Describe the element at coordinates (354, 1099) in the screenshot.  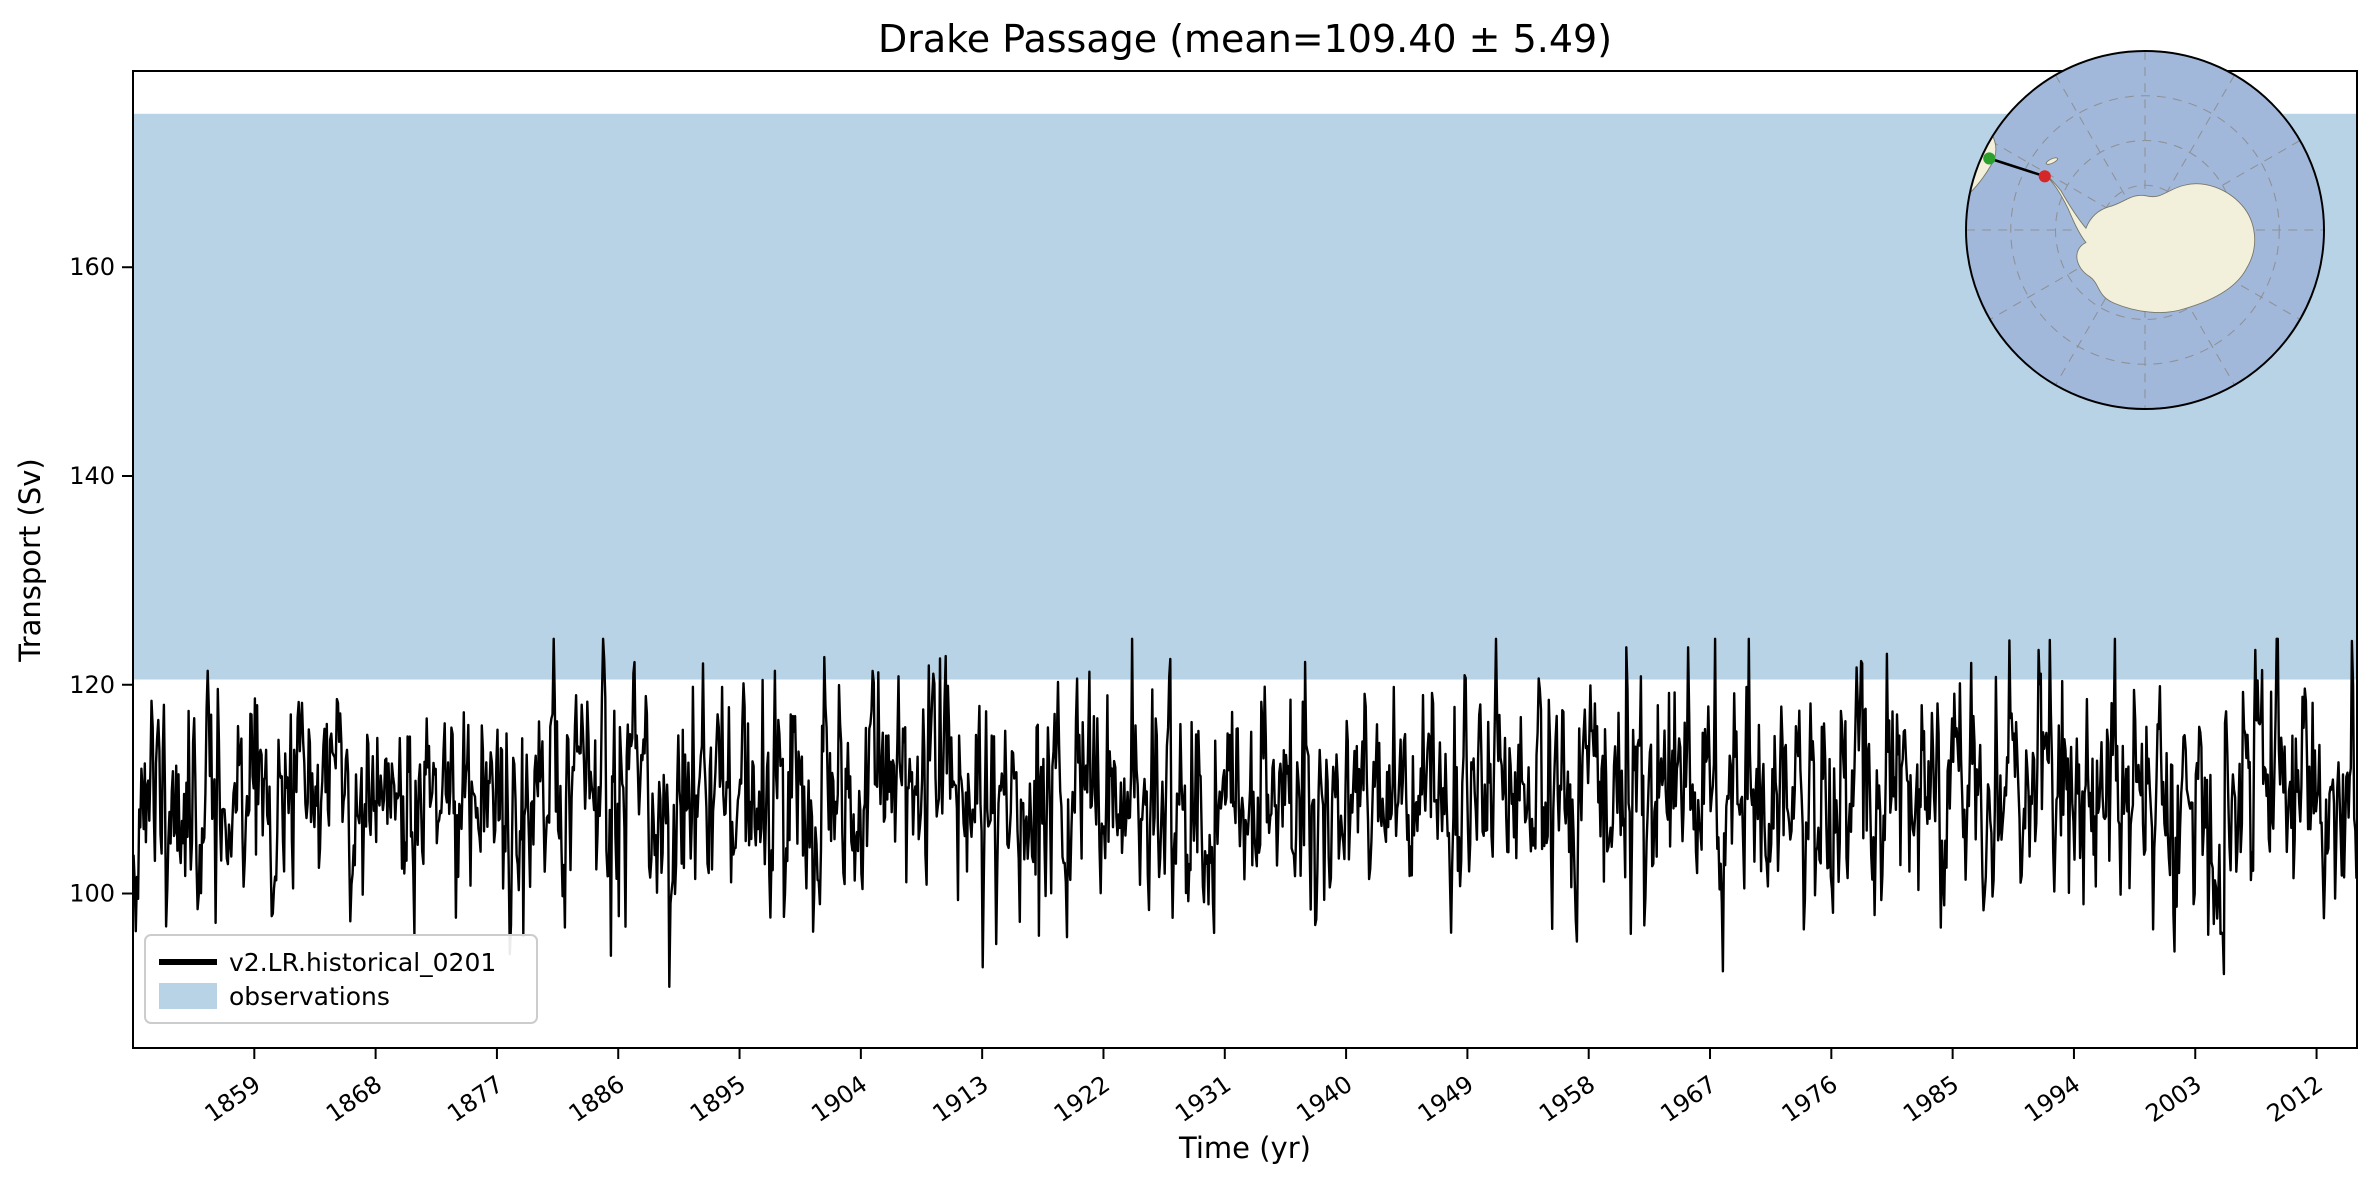
I see `x-tick-label: 1868` at that location.